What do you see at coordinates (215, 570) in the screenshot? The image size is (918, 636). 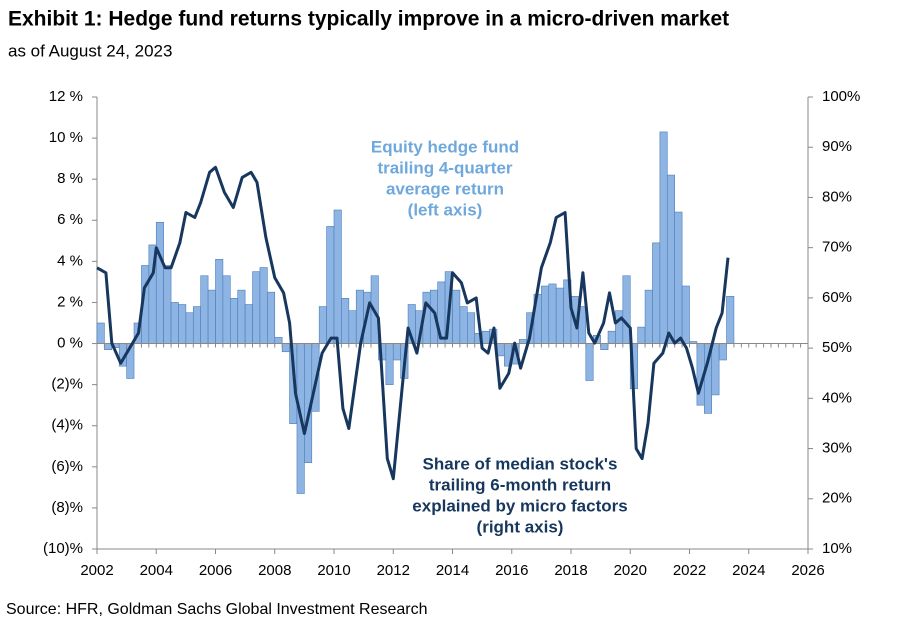 I see `x-tick-label: 2006` at bounding box center [215, 570].